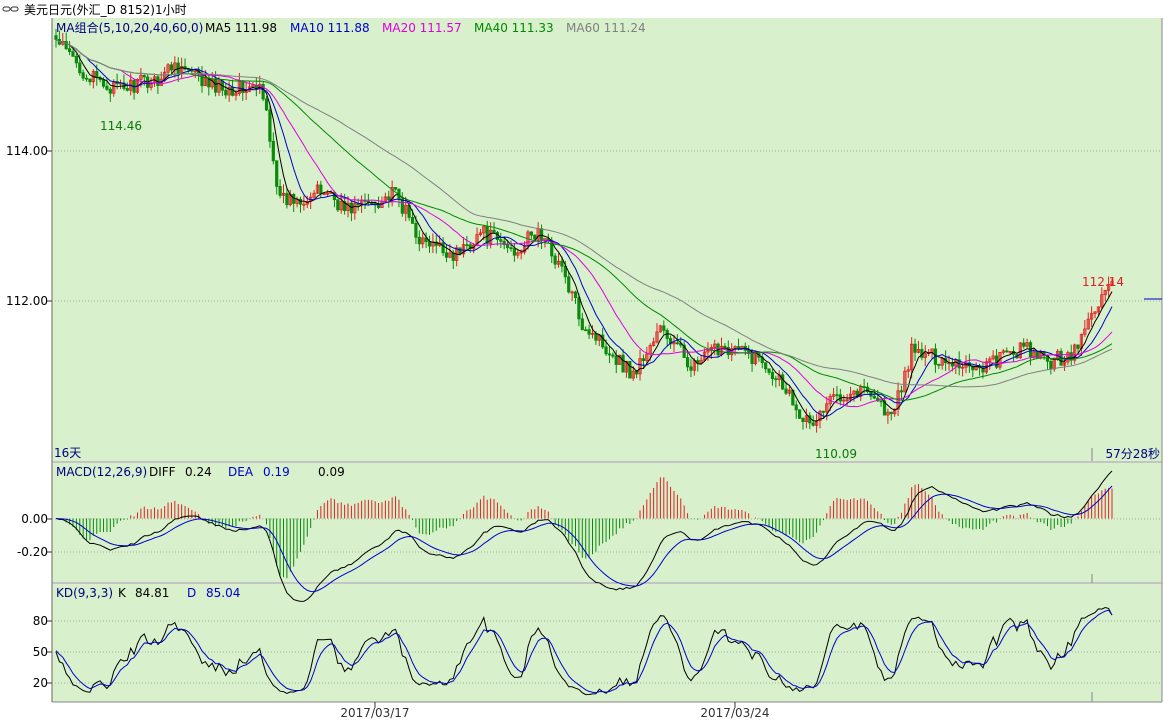  What do you see at coordinates (101, 472) in the screenshot?
I see `macd-label: MACD(12,26,9)` at bounding box center [101, 472].